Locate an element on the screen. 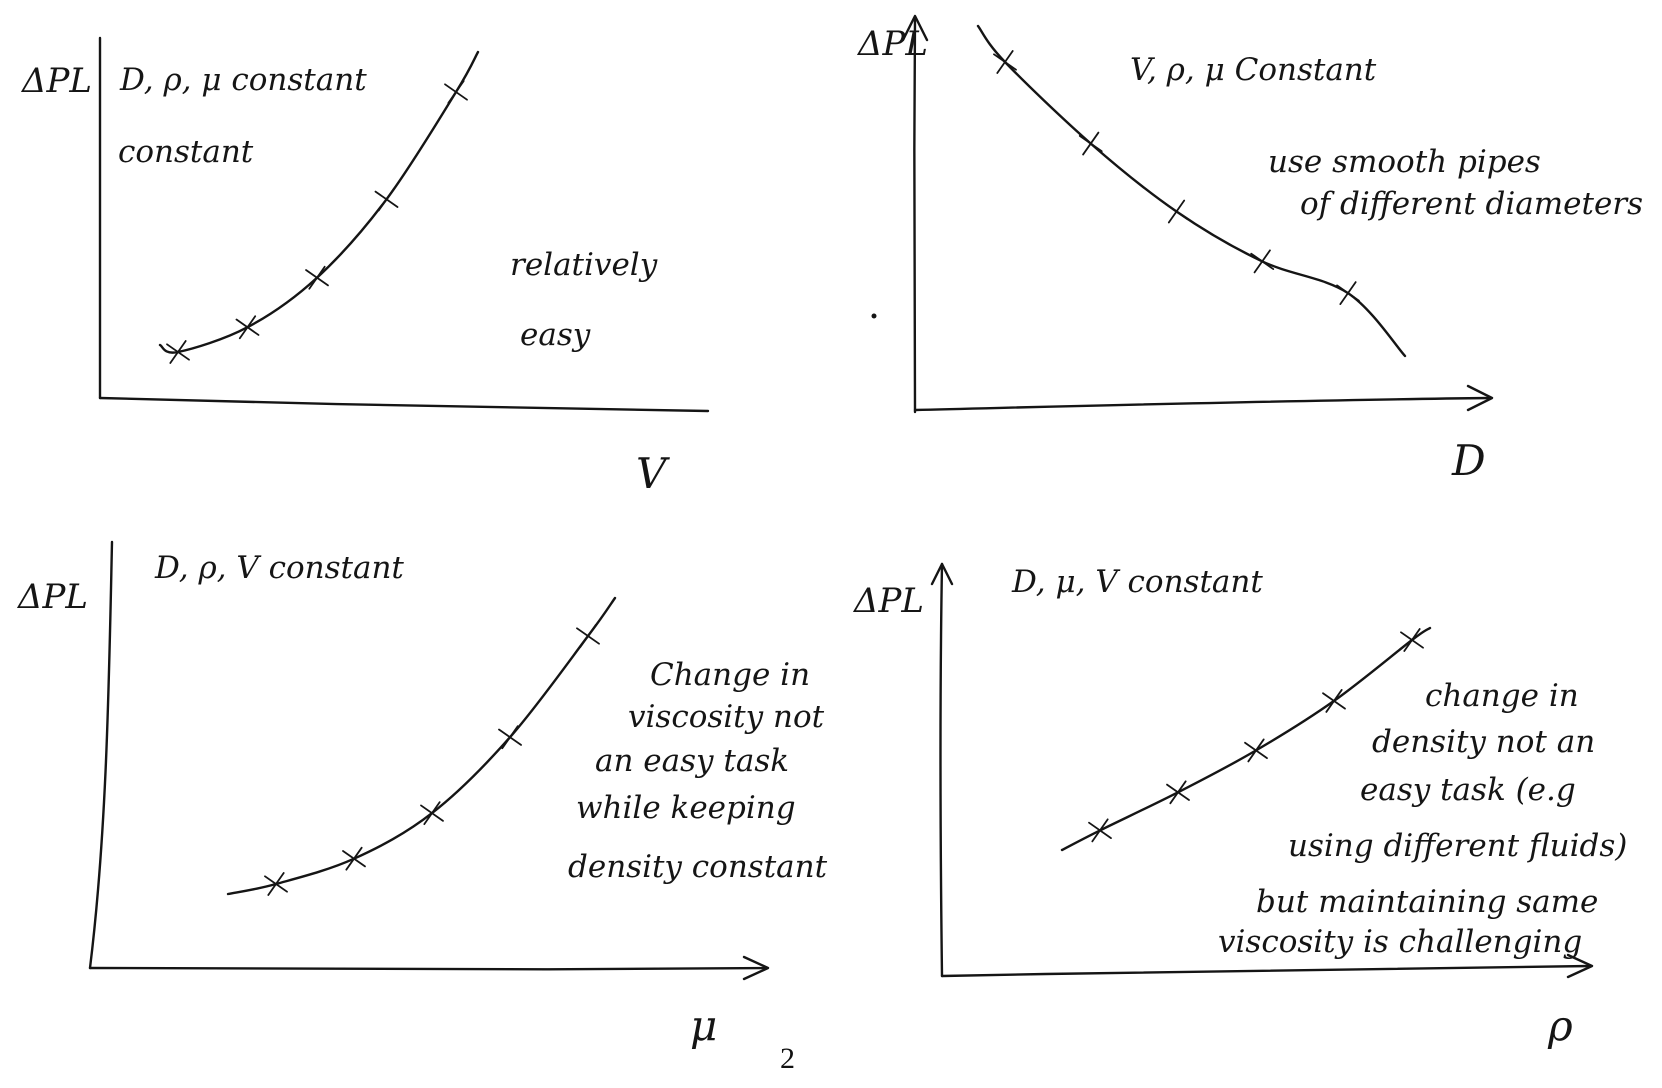  chart-4-note-line-6: viscosity is challenging is located at coordinates (1400, 942).